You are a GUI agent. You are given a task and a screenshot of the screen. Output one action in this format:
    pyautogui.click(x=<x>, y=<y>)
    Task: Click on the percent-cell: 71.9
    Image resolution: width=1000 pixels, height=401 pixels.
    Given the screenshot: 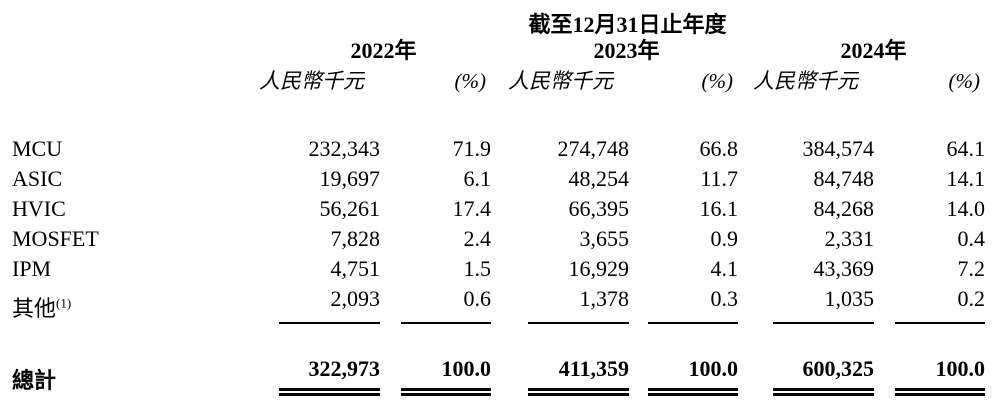 What is the action you would take?
    pyautogui.click(x=472, y=148)
    